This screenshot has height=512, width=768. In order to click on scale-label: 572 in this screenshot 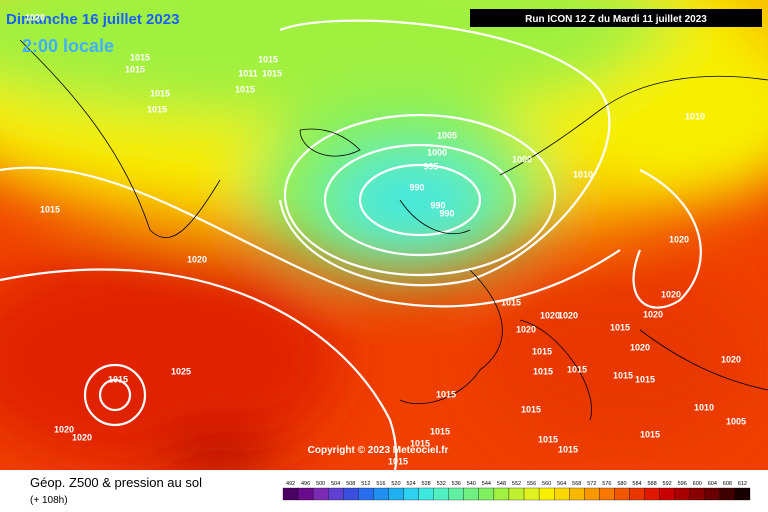, I will do `click(591, 484)`.